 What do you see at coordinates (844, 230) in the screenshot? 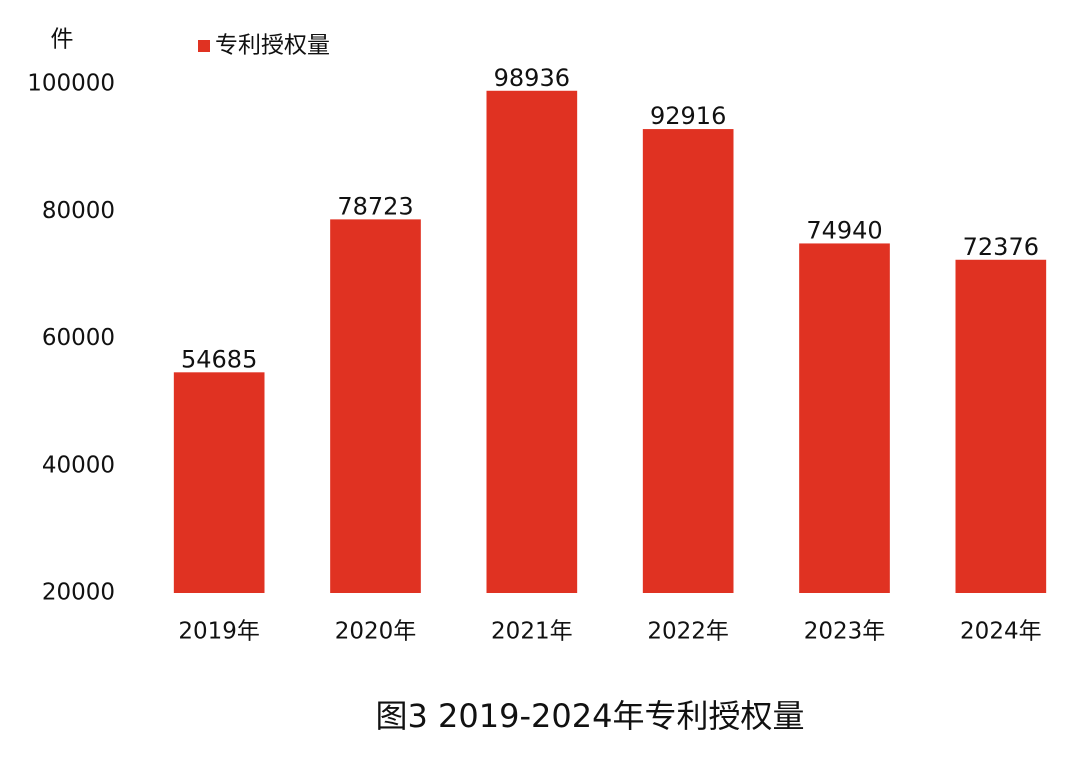
I see `data-label: 74940` at bounding box center [844, 230].